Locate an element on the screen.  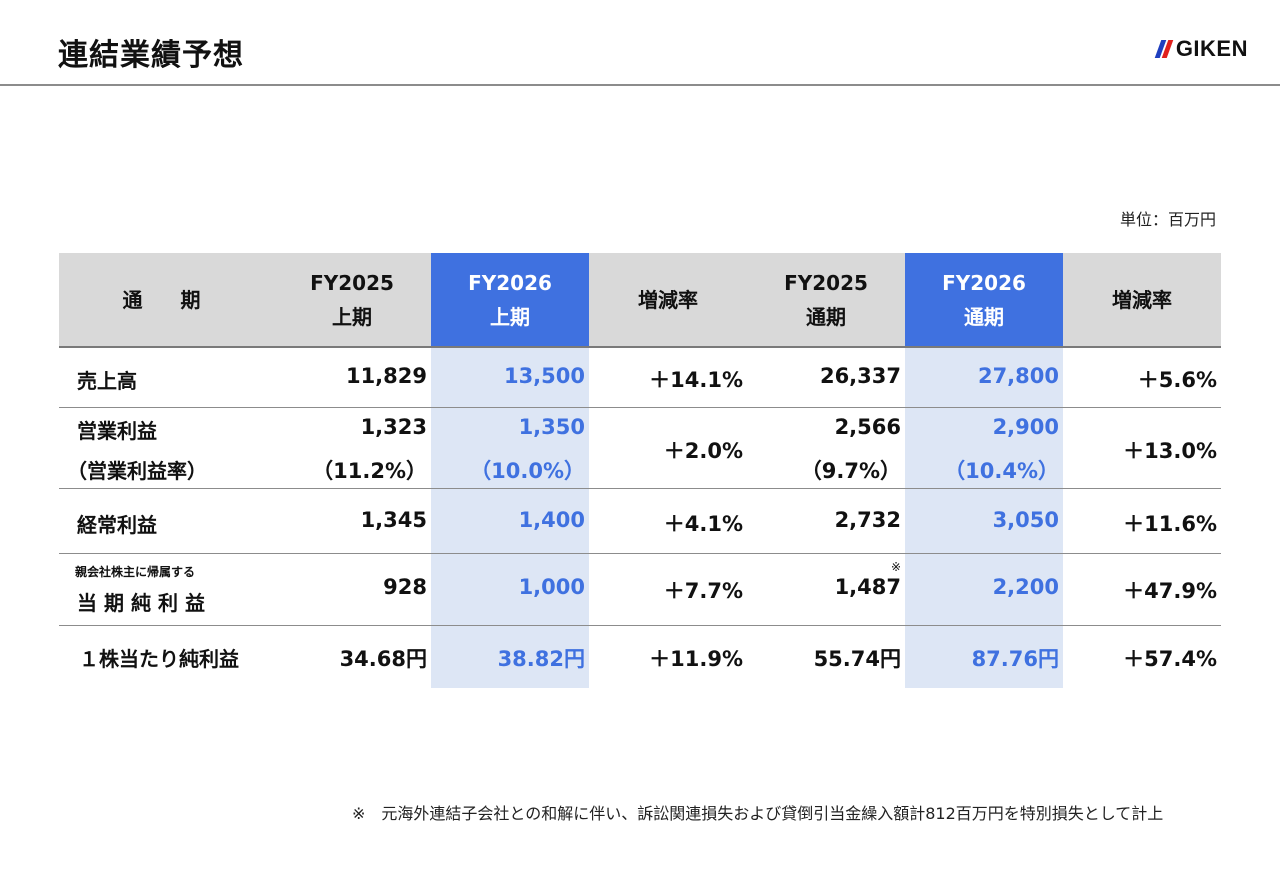
cell-fy2025-full: 2,566 is located at coordinates (867, 427).